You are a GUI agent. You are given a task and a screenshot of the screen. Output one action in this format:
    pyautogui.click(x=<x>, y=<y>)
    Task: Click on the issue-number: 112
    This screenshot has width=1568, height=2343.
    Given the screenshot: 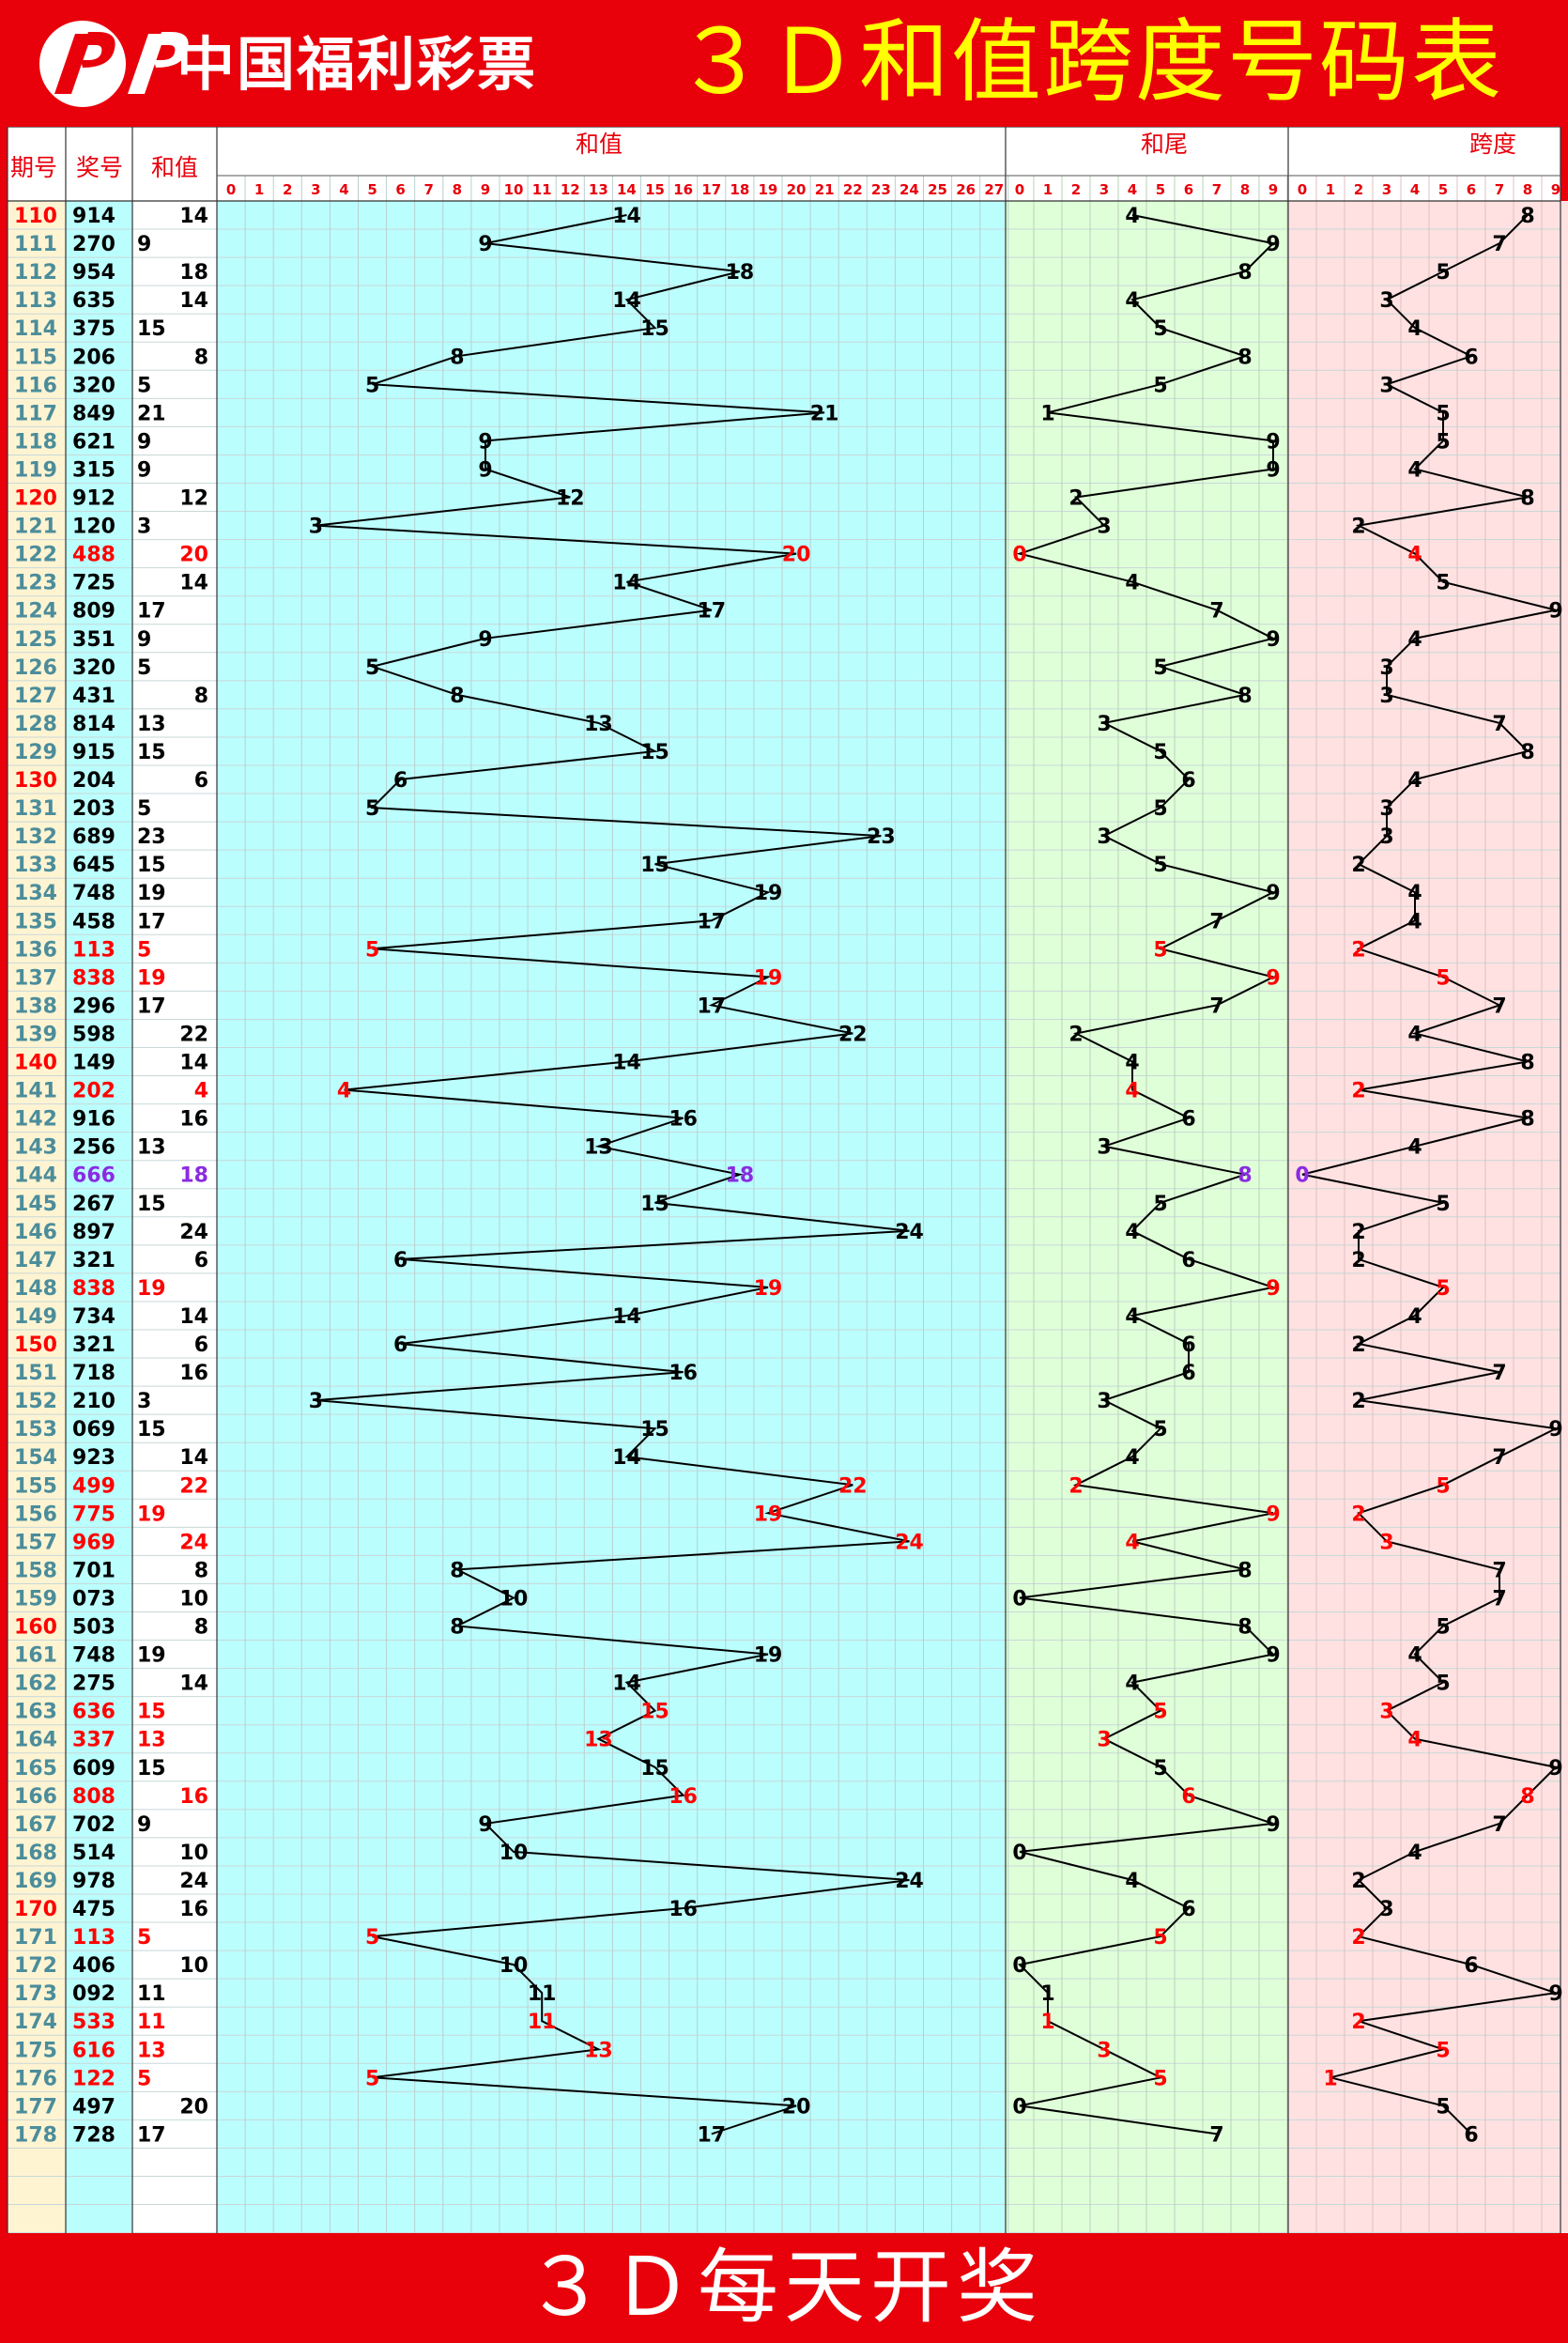 What is the action you would take?
    pyautogui.click(x=35, y=273)
    